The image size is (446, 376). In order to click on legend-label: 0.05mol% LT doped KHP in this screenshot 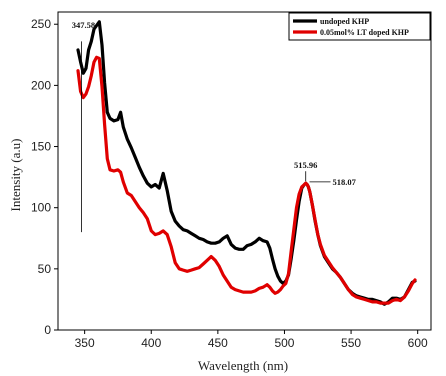, I will do `click(364, 32)`.